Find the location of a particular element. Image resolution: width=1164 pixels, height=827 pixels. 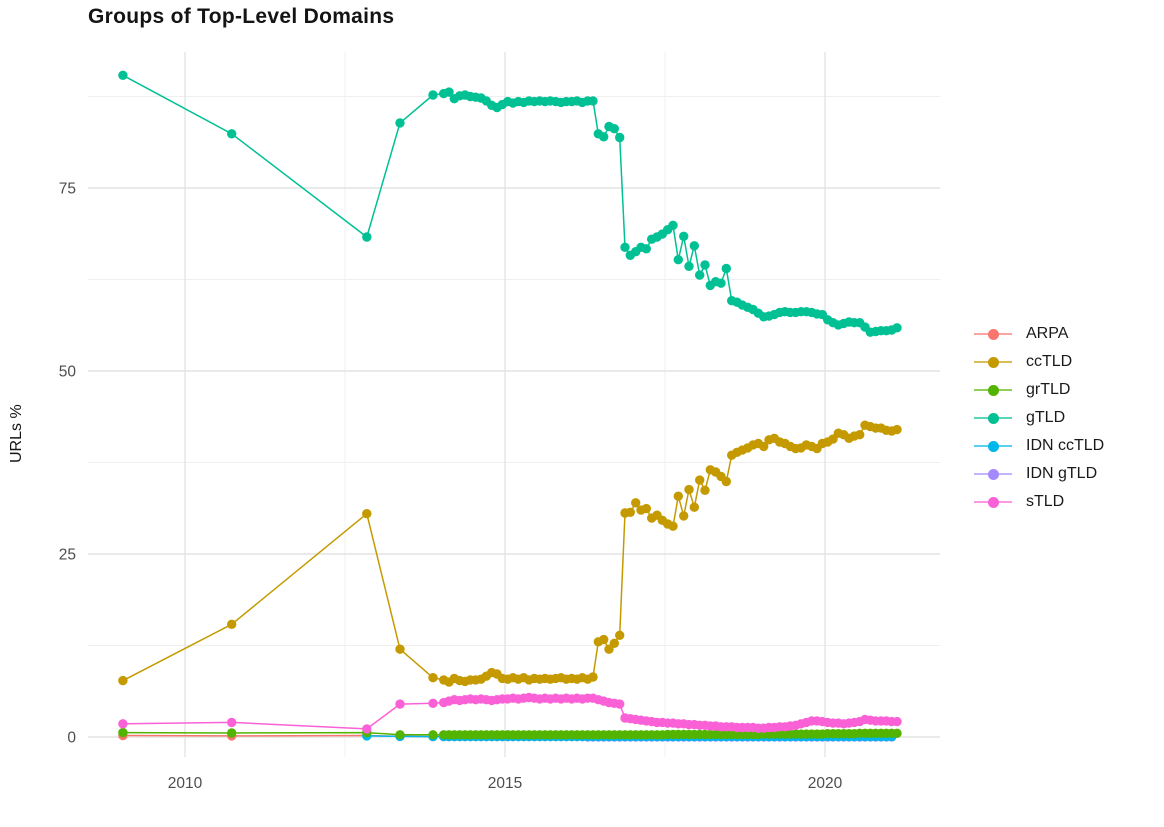

y-tick-label: 25 is located at coordinates (67, 555).